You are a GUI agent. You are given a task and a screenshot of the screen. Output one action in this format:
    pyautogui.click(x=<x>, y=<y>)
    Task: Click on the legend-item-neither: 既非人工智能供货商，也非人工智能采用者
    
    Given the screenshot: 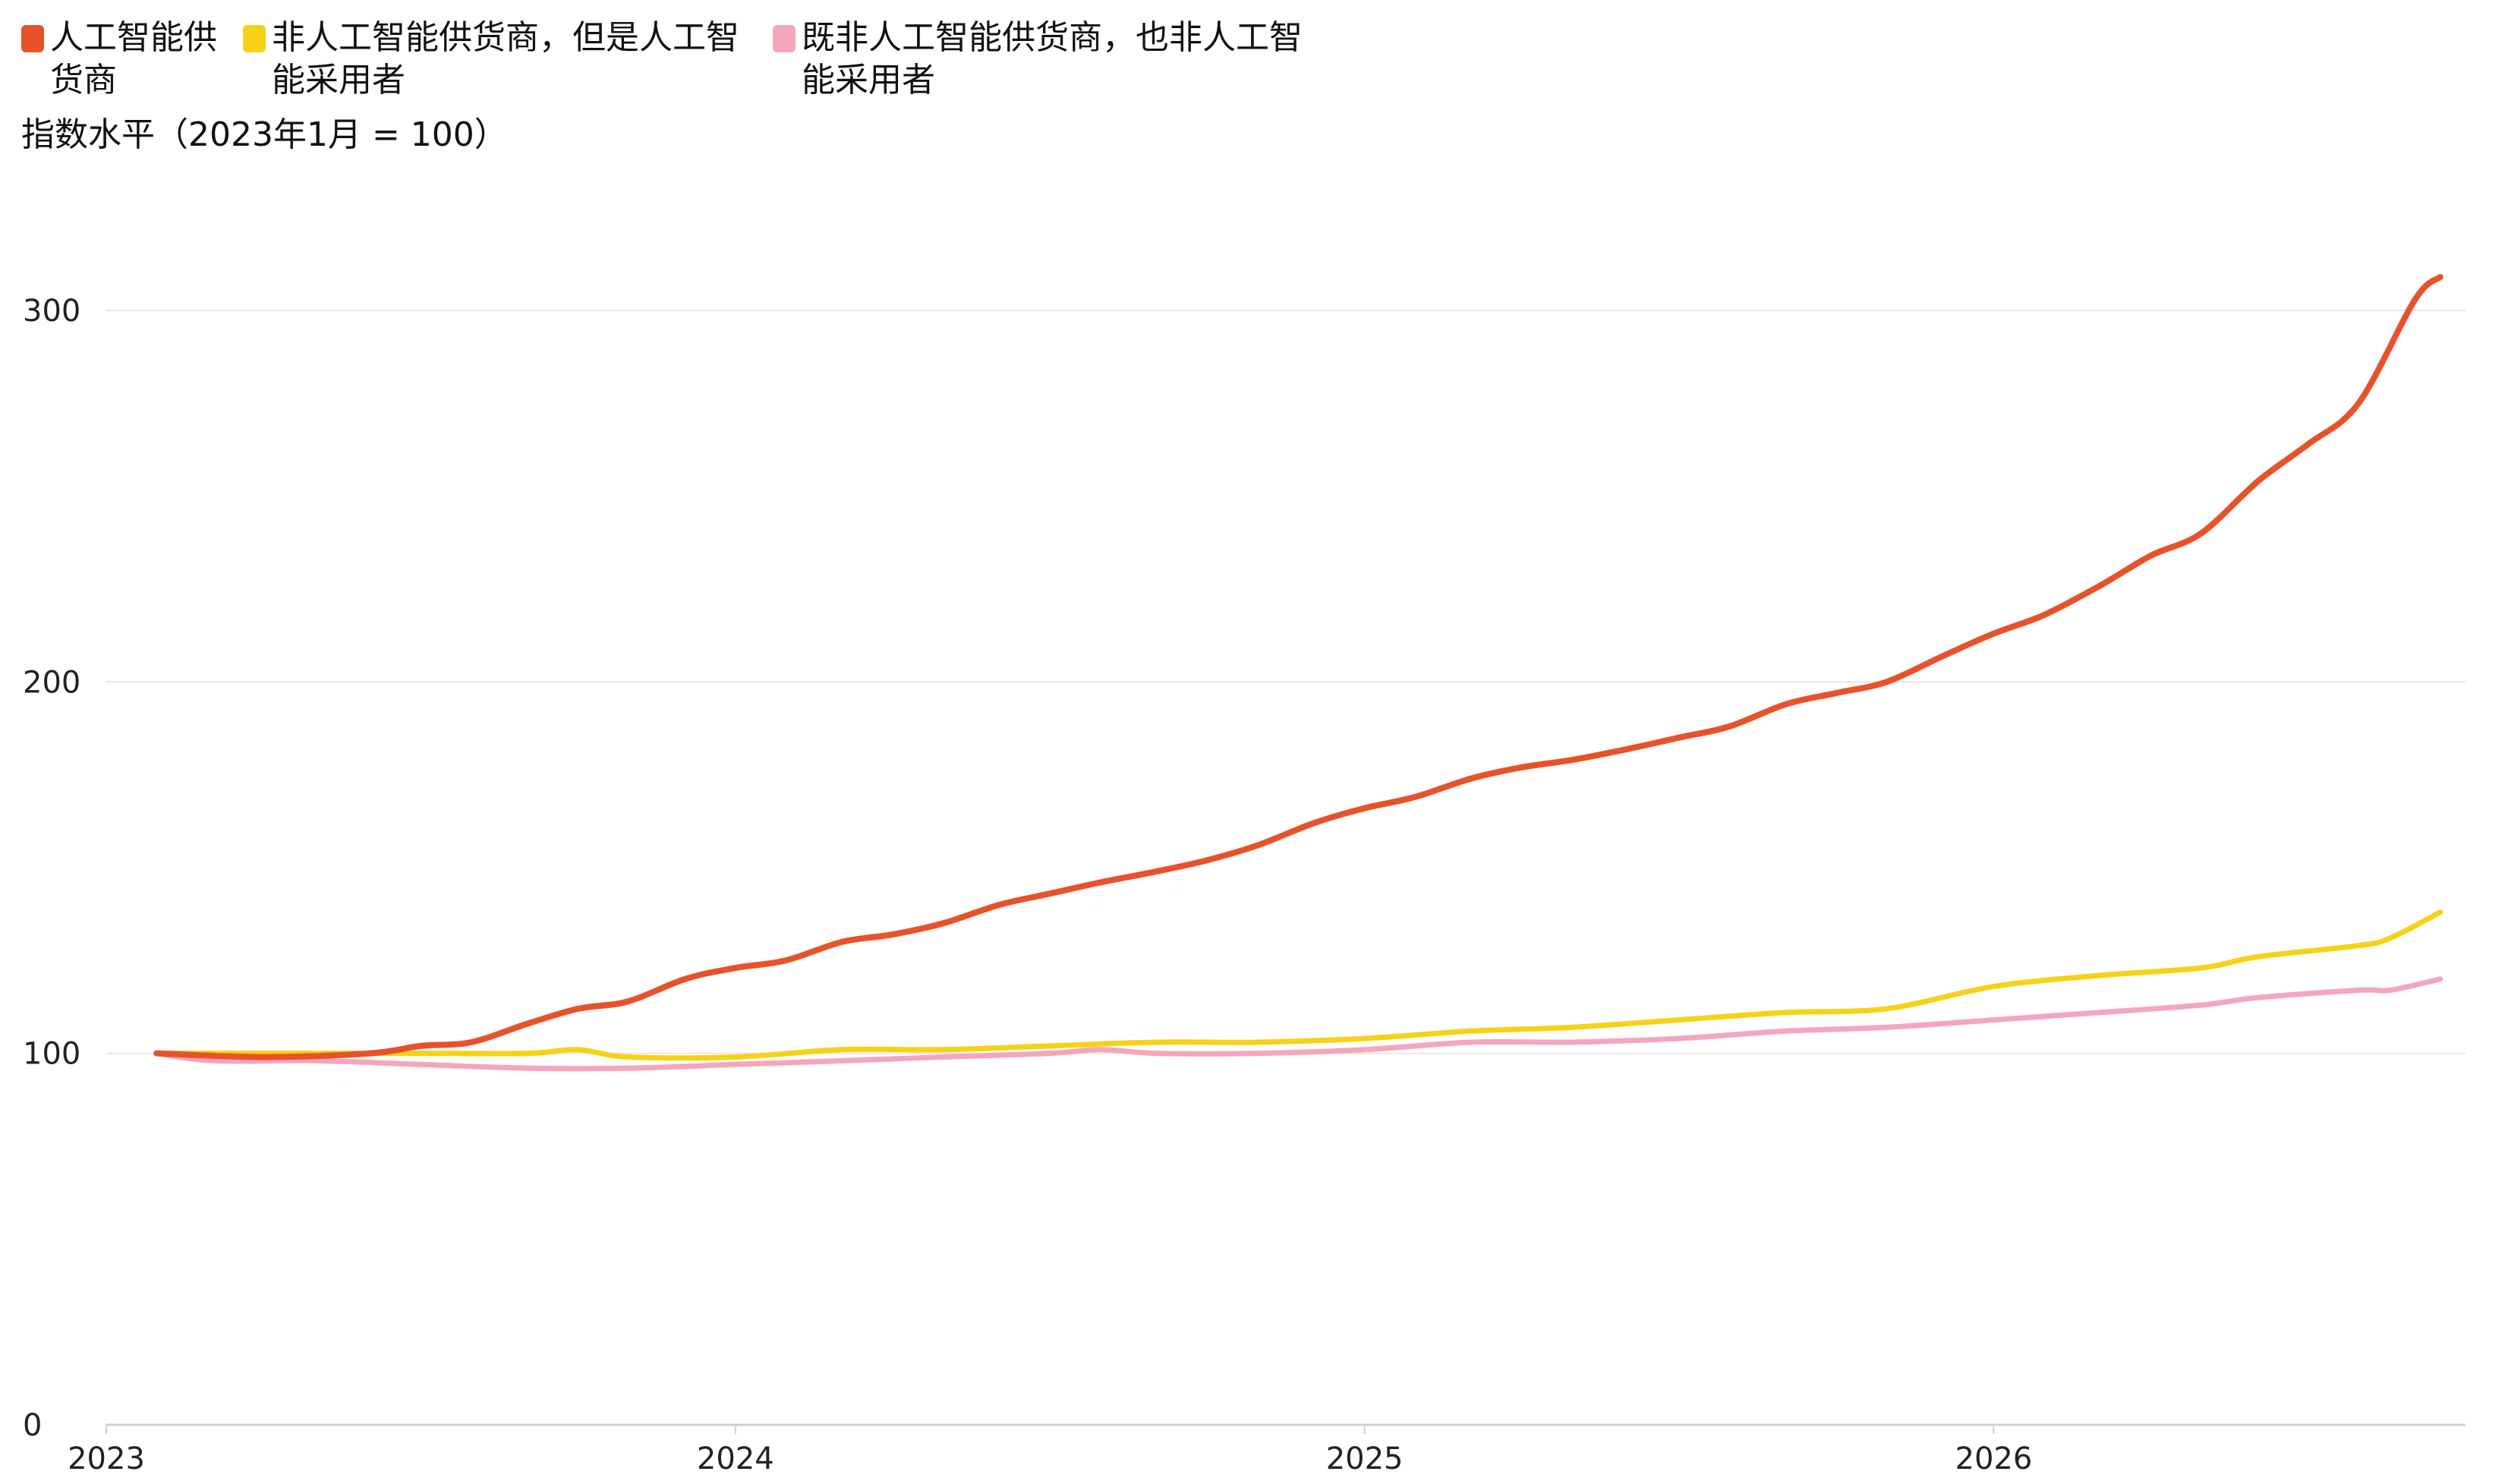 What is the action you would take?
    pyautogui.click(x=1053, y=59)
    